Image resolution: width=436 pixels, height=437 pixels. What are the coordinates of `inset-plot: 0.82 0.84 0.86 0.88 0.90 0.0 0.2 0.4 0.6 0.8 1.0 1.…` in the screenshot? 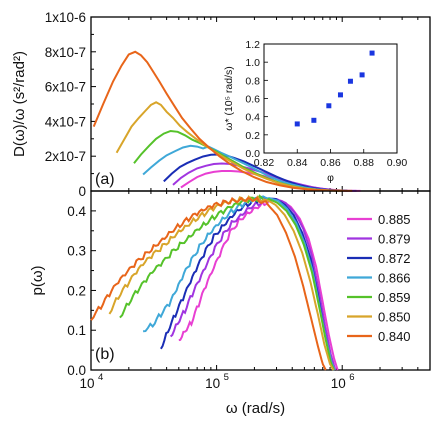 It's located at (315, 111).